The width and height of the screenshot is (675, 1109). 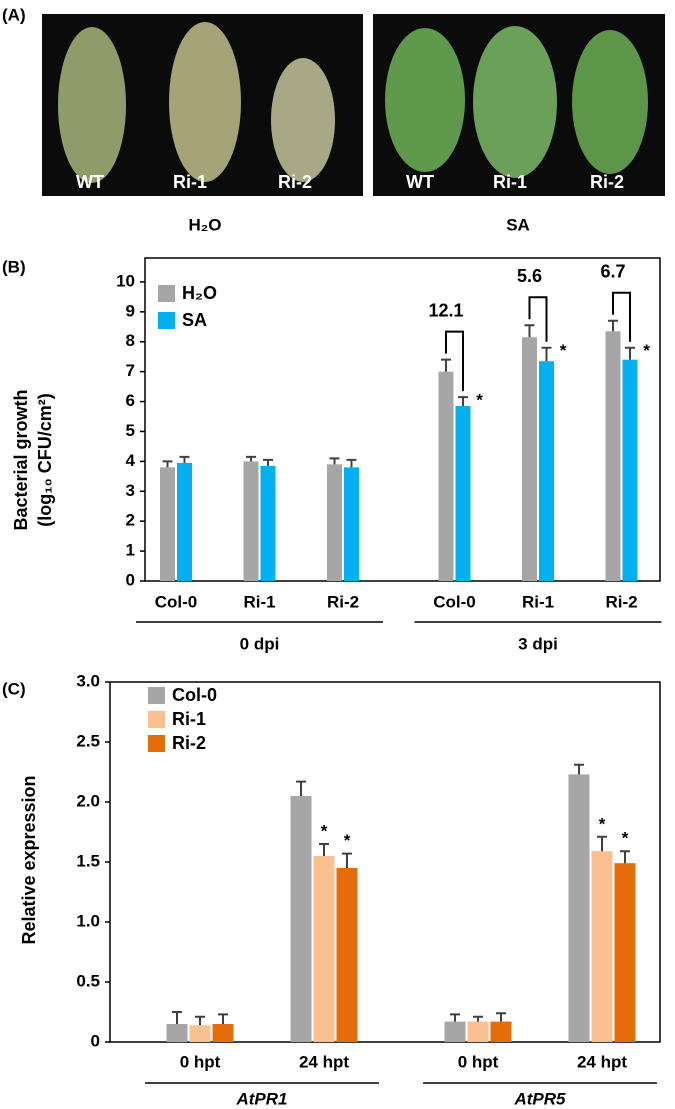 I want to click on y-axis-label: Bacterial growth, so click(x=21, y=459).